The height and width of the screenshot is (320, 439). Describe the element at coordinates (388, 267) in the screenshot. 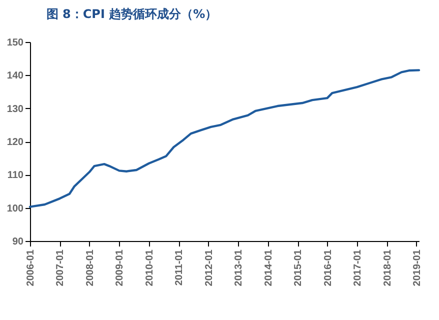

I see `x-tick-label: 2018-01` at that location.